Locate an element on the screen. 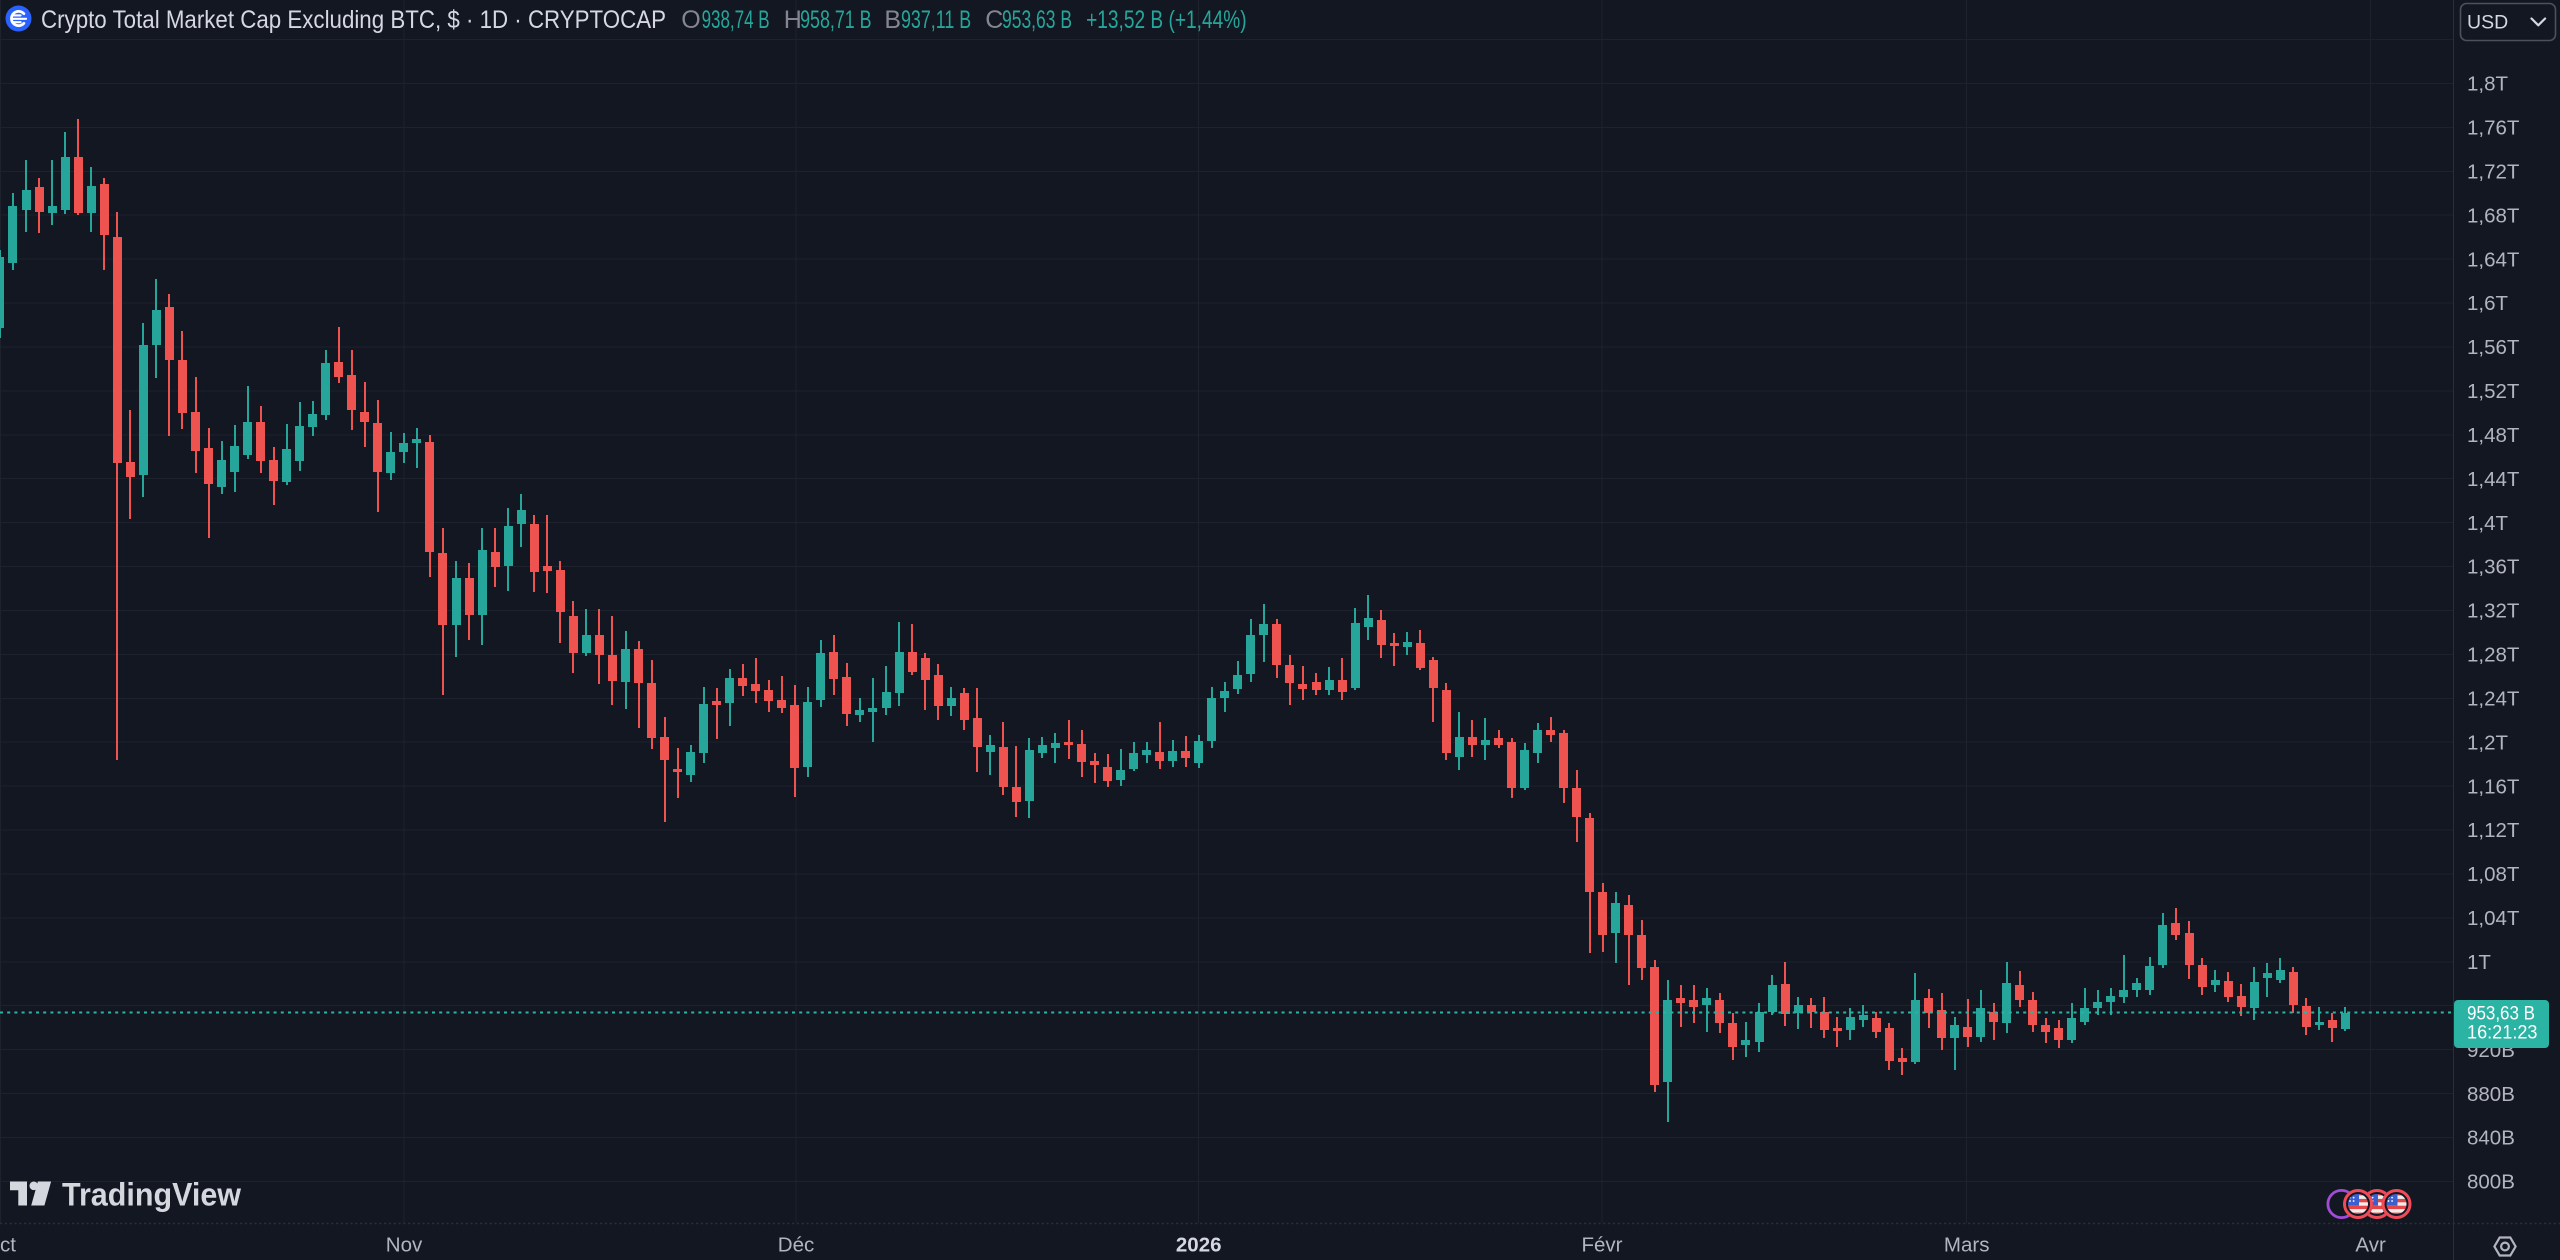  svg-text: Déc is located at coordinates (796, 1245).